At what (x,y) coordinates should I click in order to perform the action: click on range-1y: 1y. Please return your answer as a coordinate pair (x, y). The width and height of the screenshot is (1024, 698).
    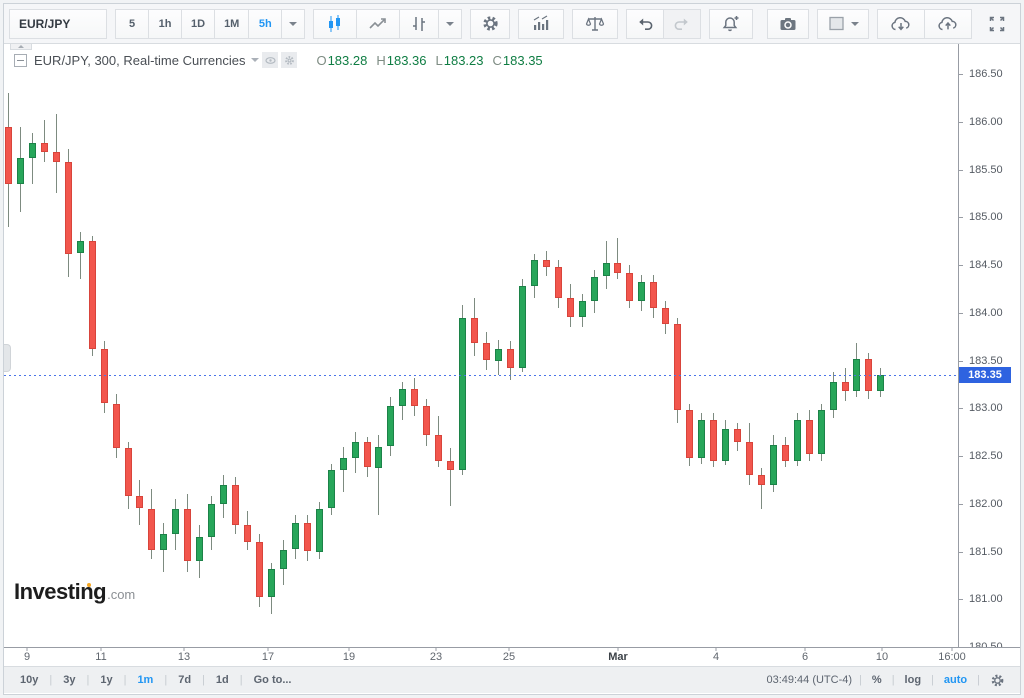
    Looking at the image, I should click on (106, 680).